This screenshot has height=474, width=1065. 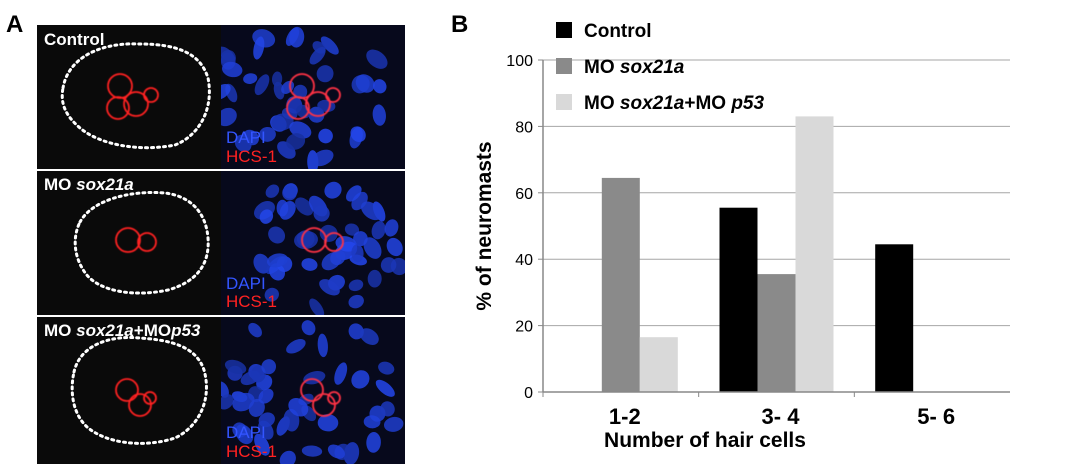 What do you see at coordinates (674, 103) in the screenshot?
I see `legend-label: MO sox21a+MO p53` at bounding box center [674, 103].